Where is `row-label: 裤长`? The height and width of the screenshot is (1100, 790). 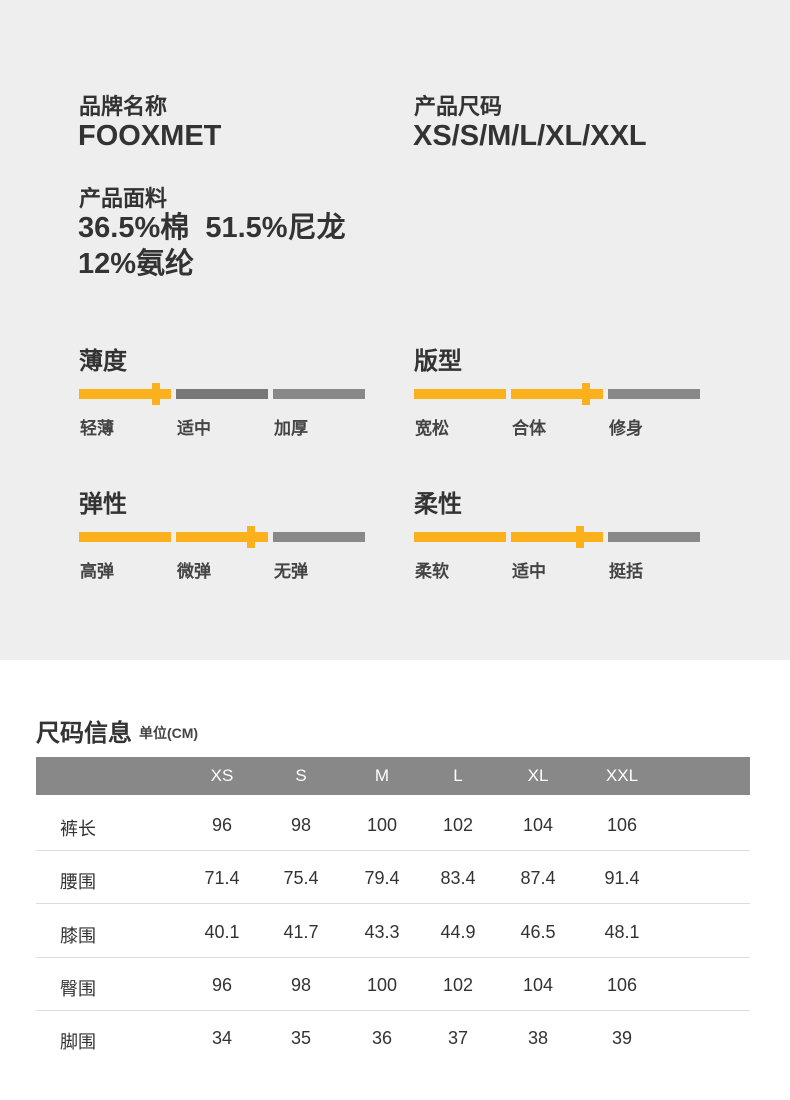
row-label: 裤长 is located at coordinates (78, 829).